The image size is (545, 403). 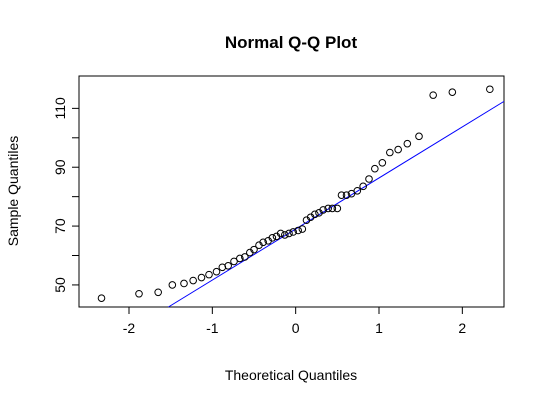 I want to click on y-tick-label: 50, so click(x=60, y=285).